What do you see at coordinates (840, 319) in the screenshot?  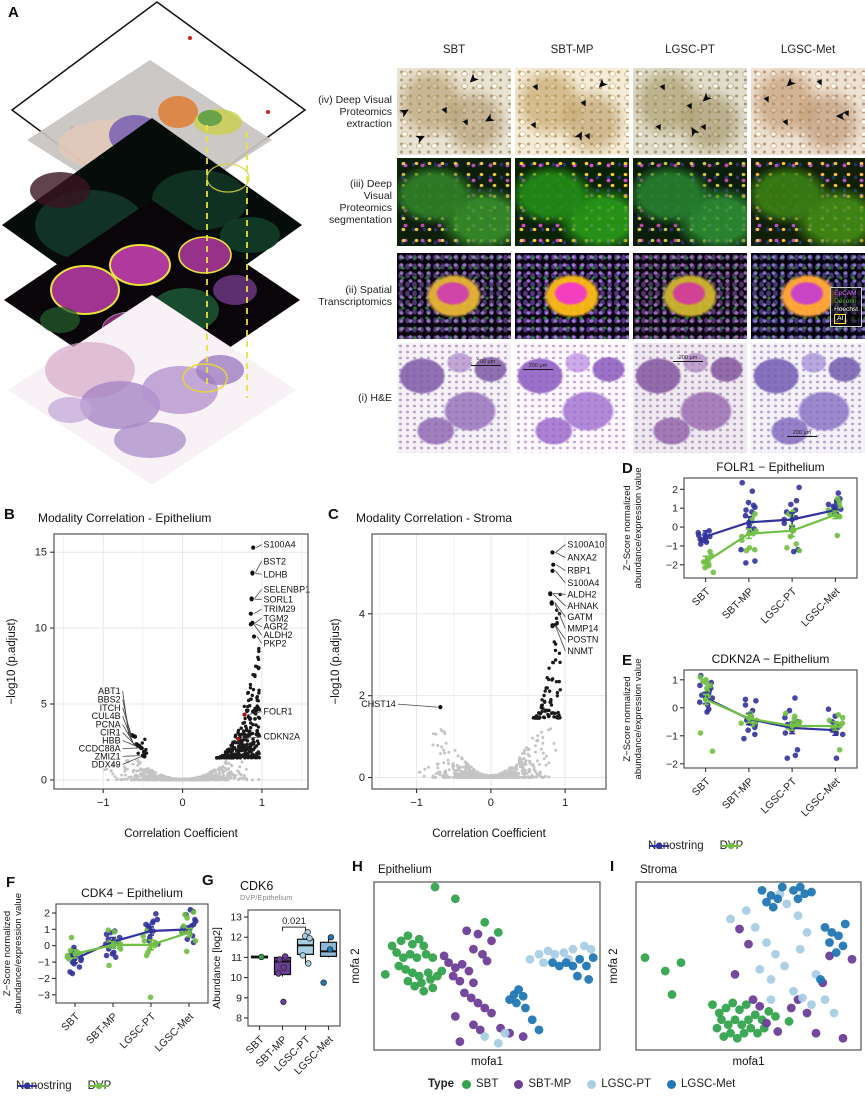 I see `stain-label-ai: AI` at bounding box center [840, 319].